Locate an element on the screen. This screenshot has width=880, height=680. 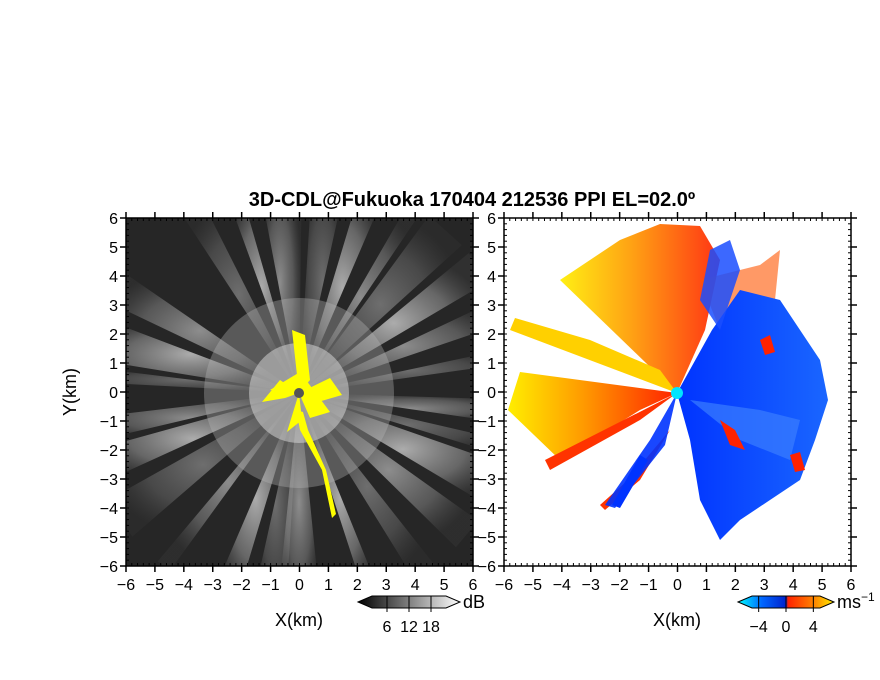
velocity-center-marker is located at coordinates (677, 393).